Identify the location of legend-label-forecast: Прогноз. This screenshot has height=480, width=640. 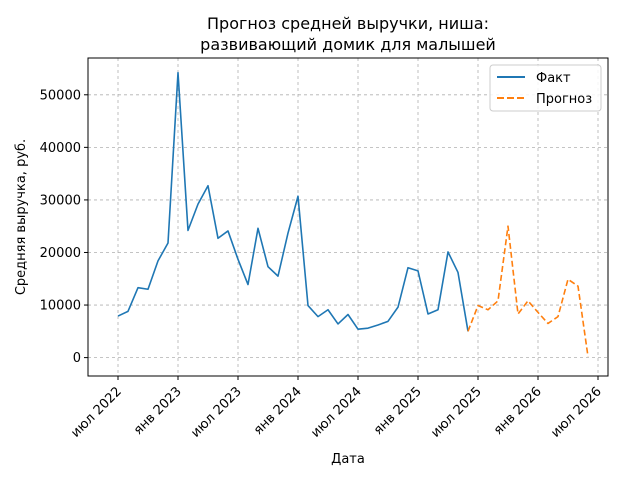
(564, 99).